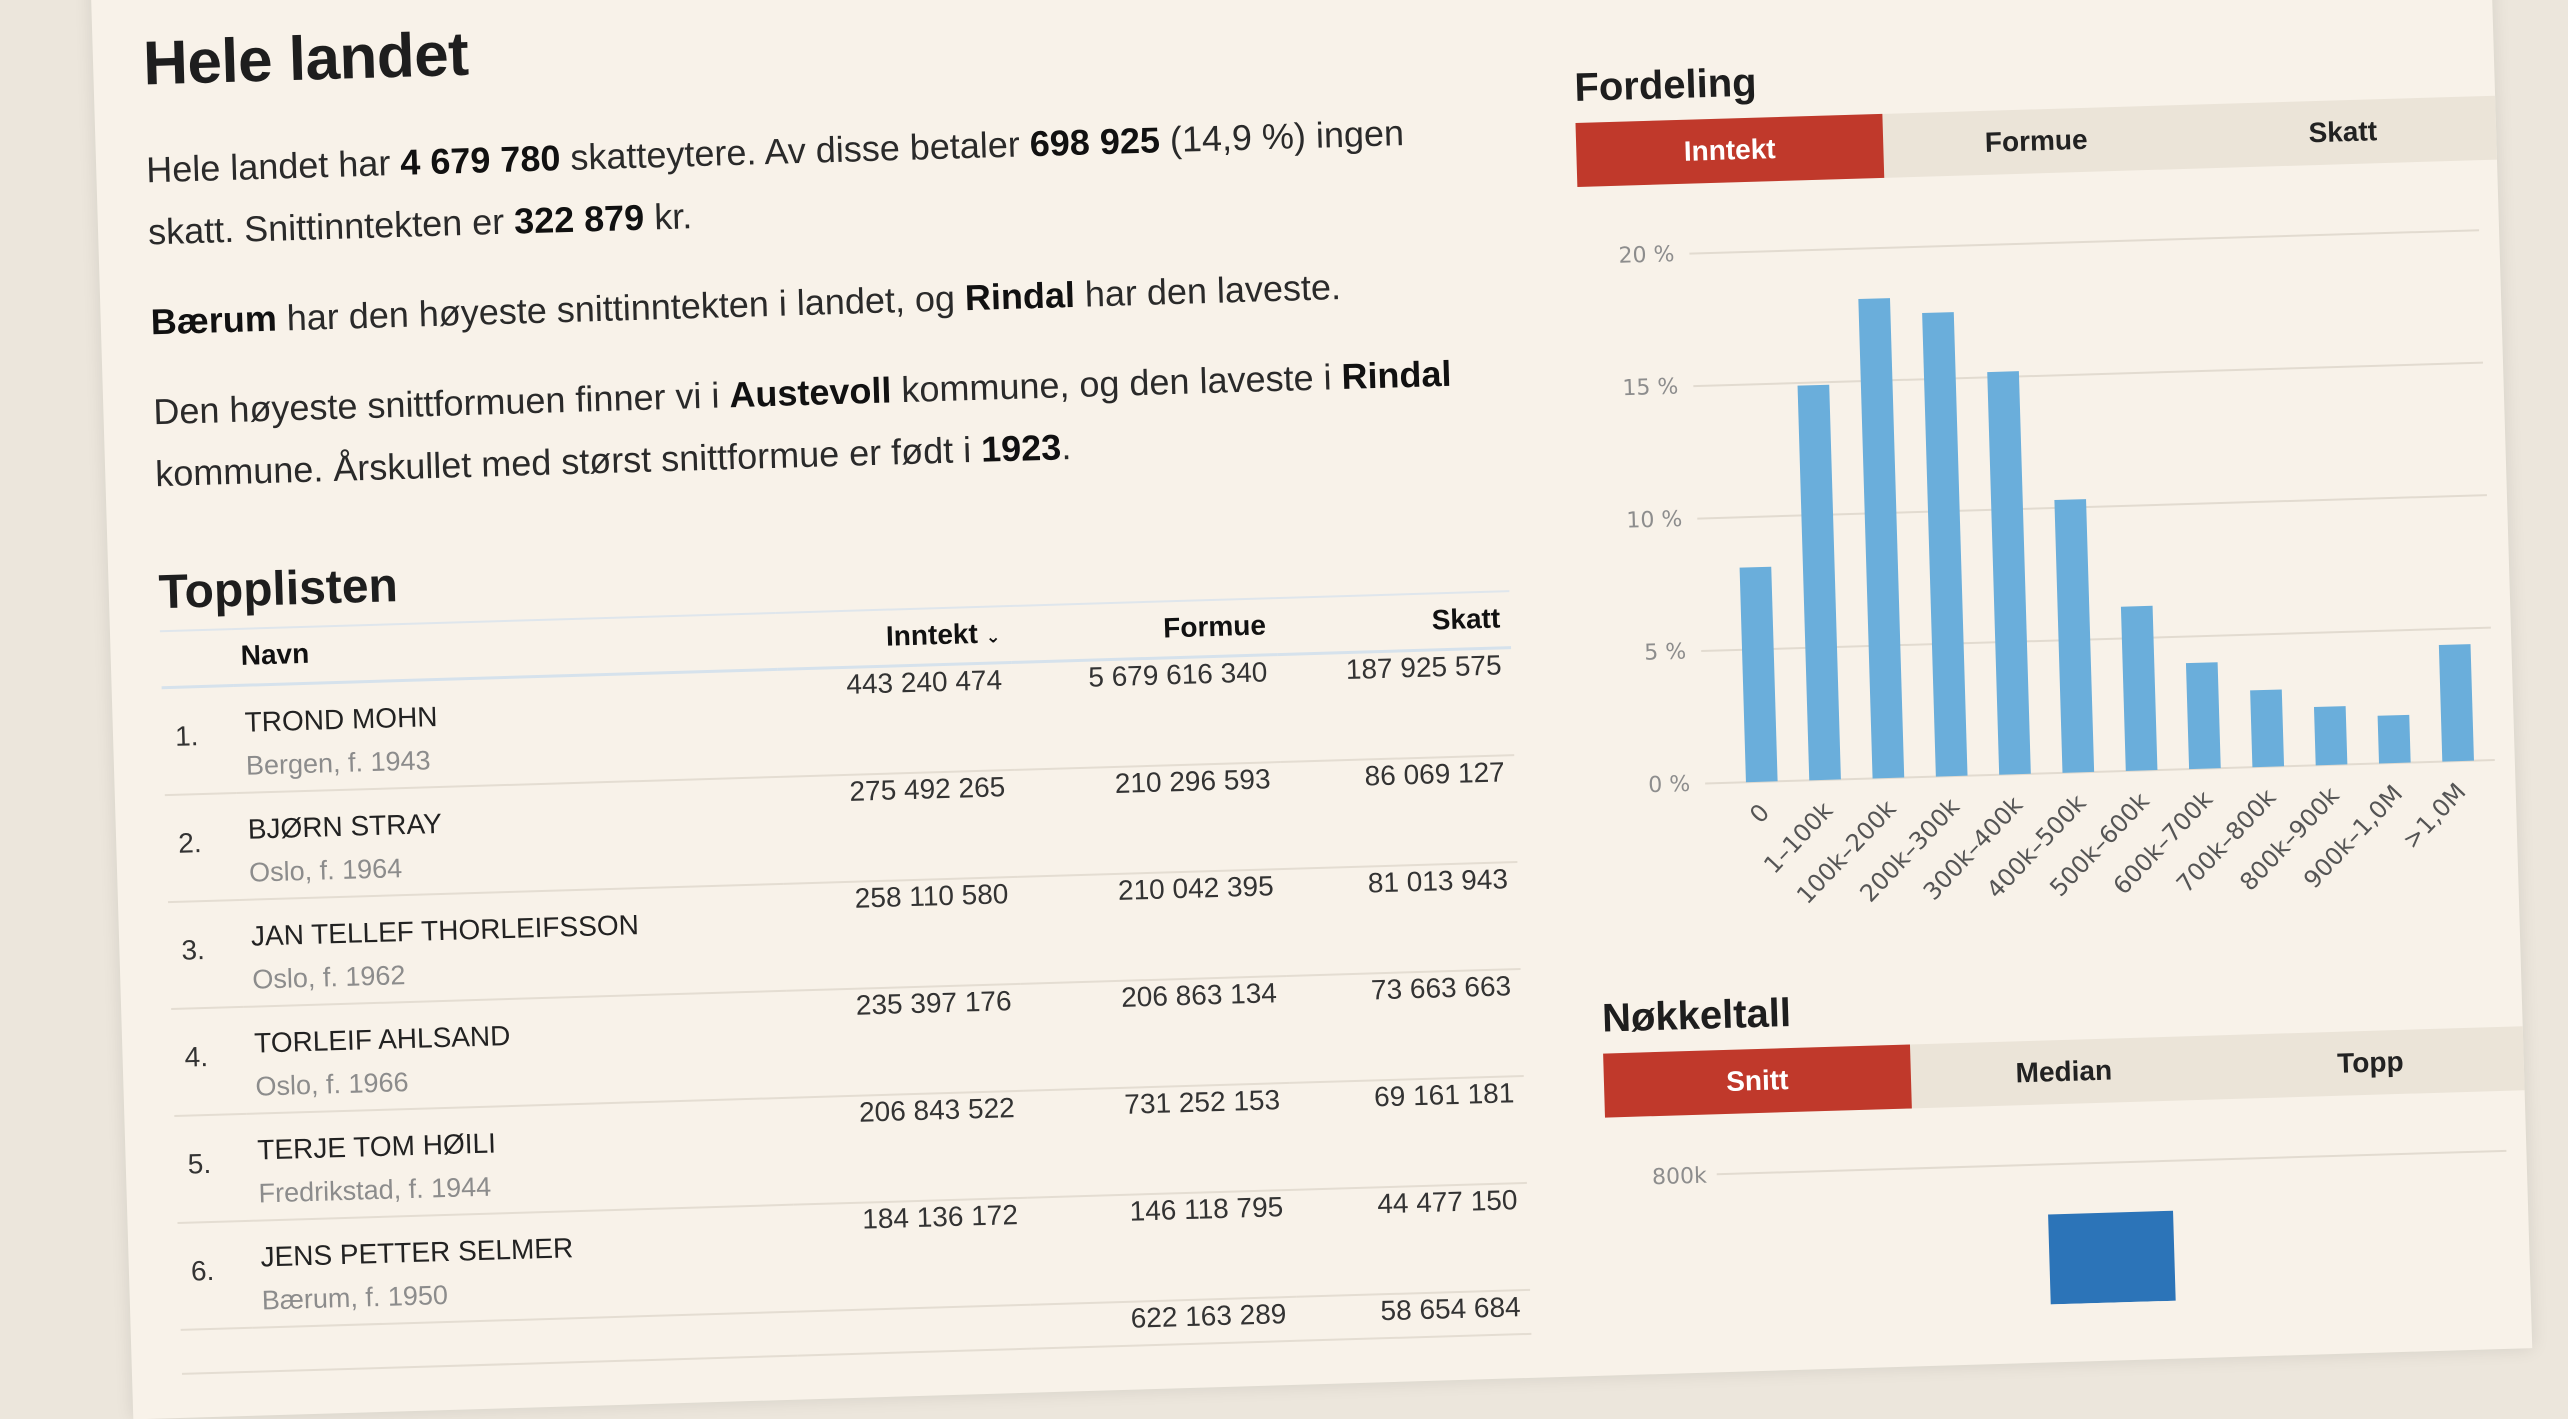 The image size is (2568, 1419). I want to click on key-bar, so click(2112, 1257).